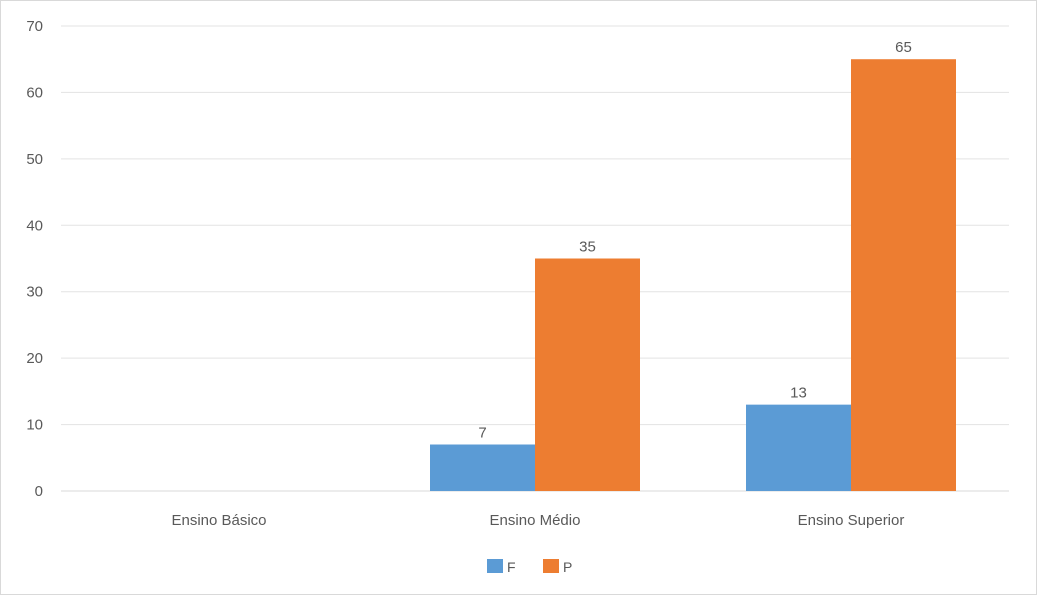 The width and height of the screenshot is (1037, 599). Describe the element at coordinates (482, 433) in the screenshot. I see `data-label: 7` at that location.